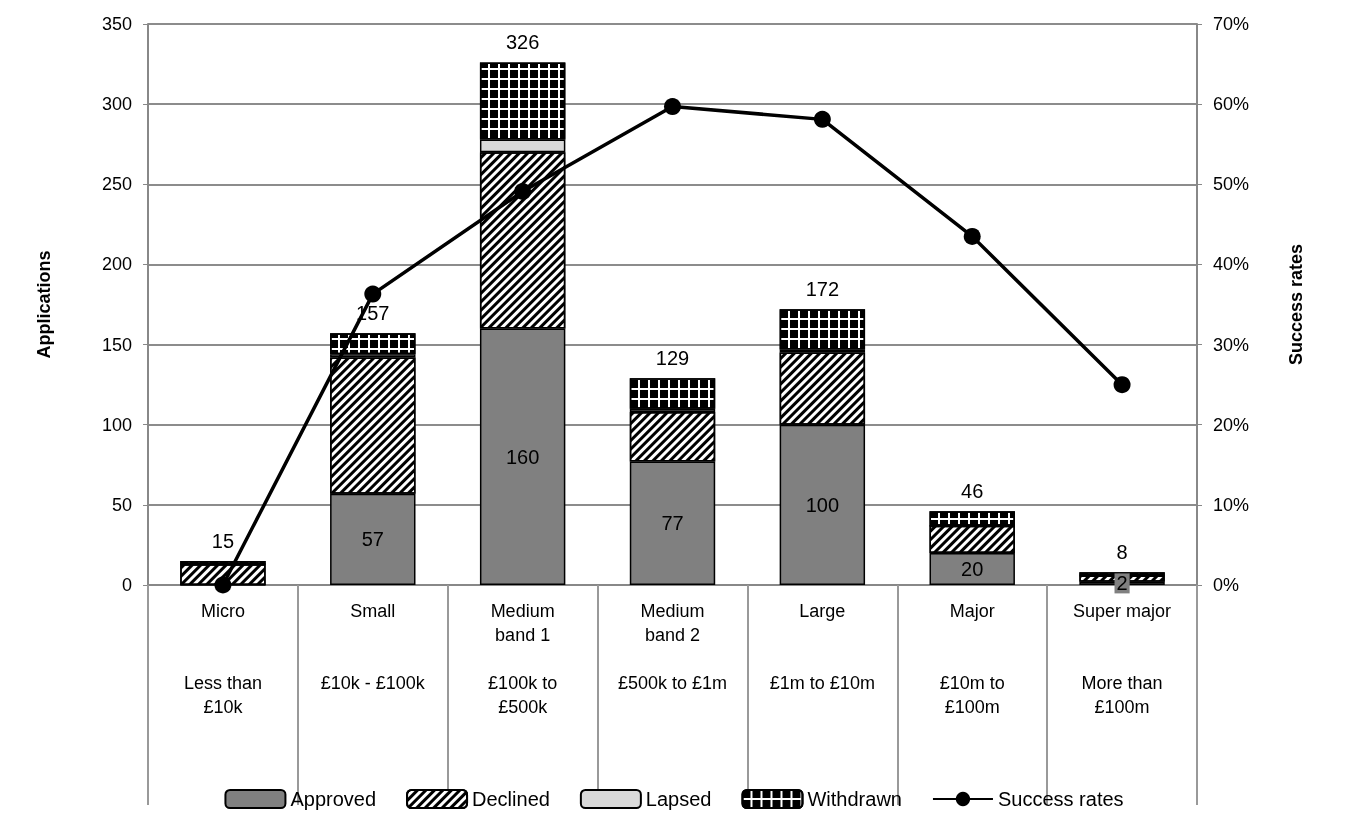 This screenshot has height=826, width=1348. I want to click on category-label: Medium band 2 £500k to £1m, so click(672, 647).